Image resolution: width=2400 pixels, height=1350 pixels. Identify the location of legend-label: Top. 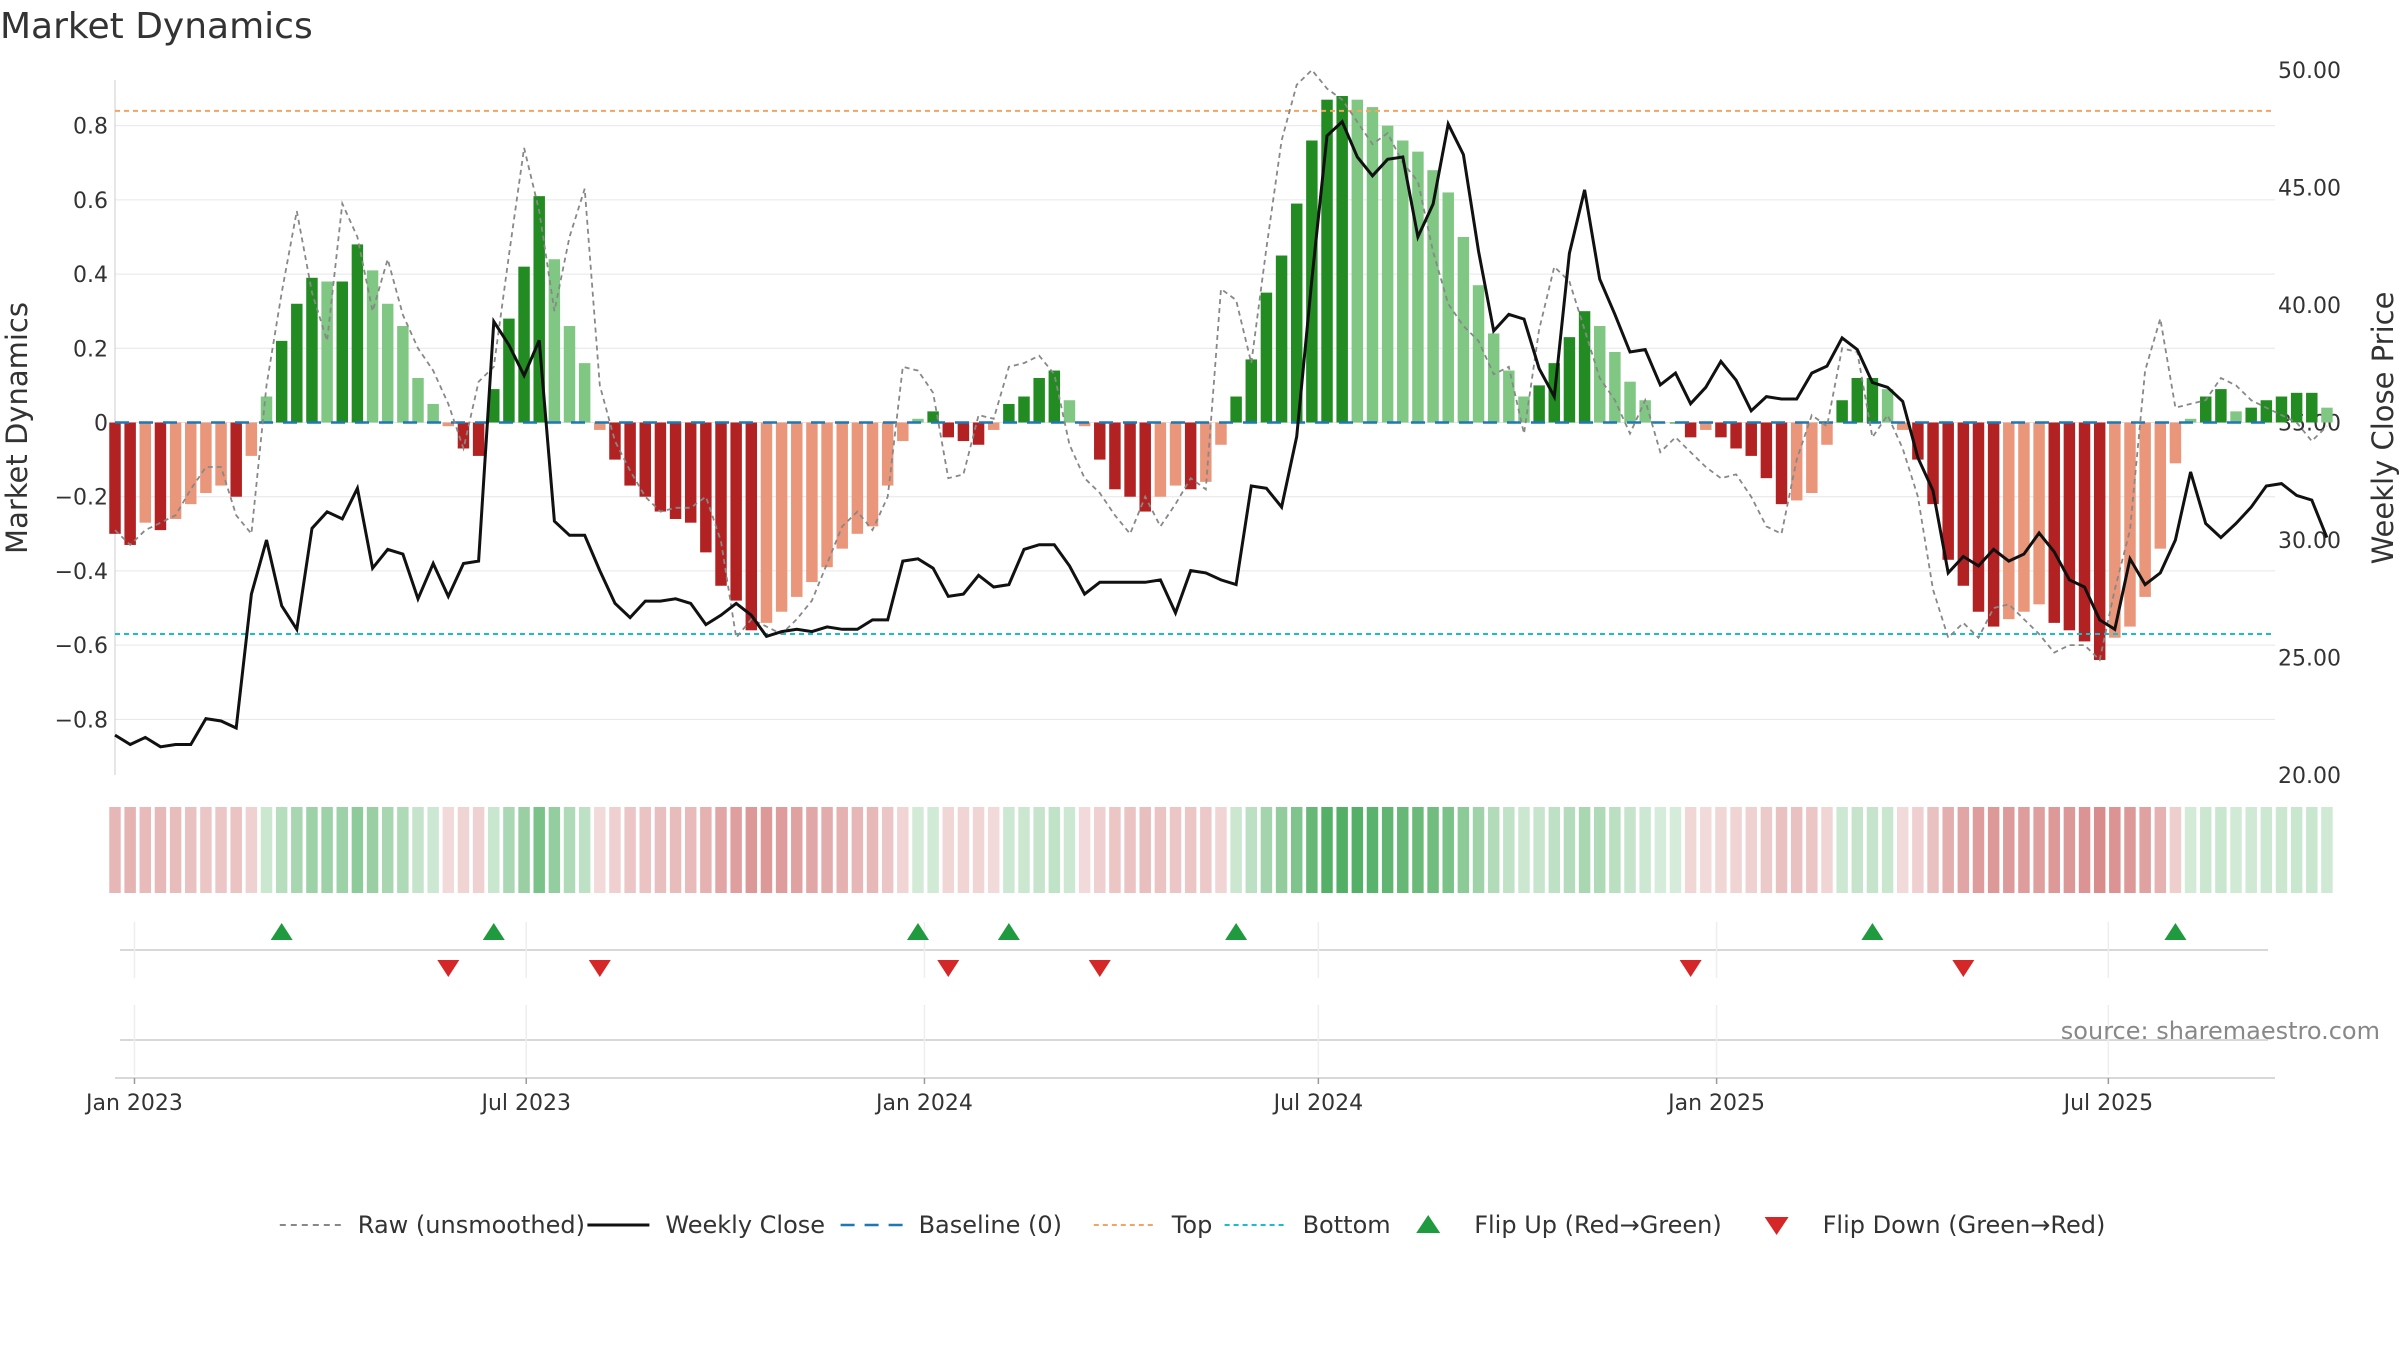
(1192, 1225).